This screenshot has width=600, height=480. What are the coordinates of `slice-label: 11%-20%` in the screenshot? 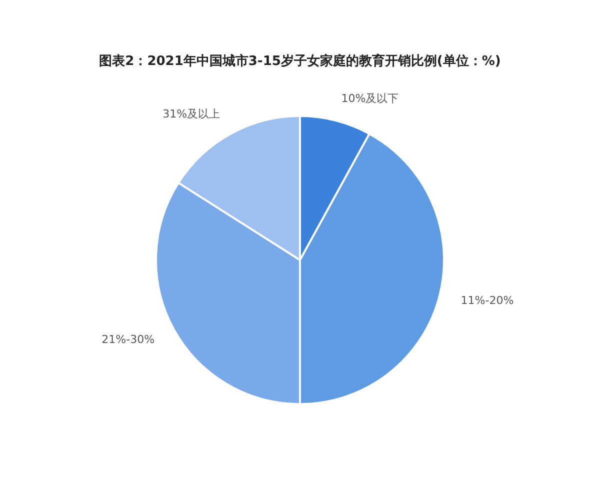 It's located at (487, 301).